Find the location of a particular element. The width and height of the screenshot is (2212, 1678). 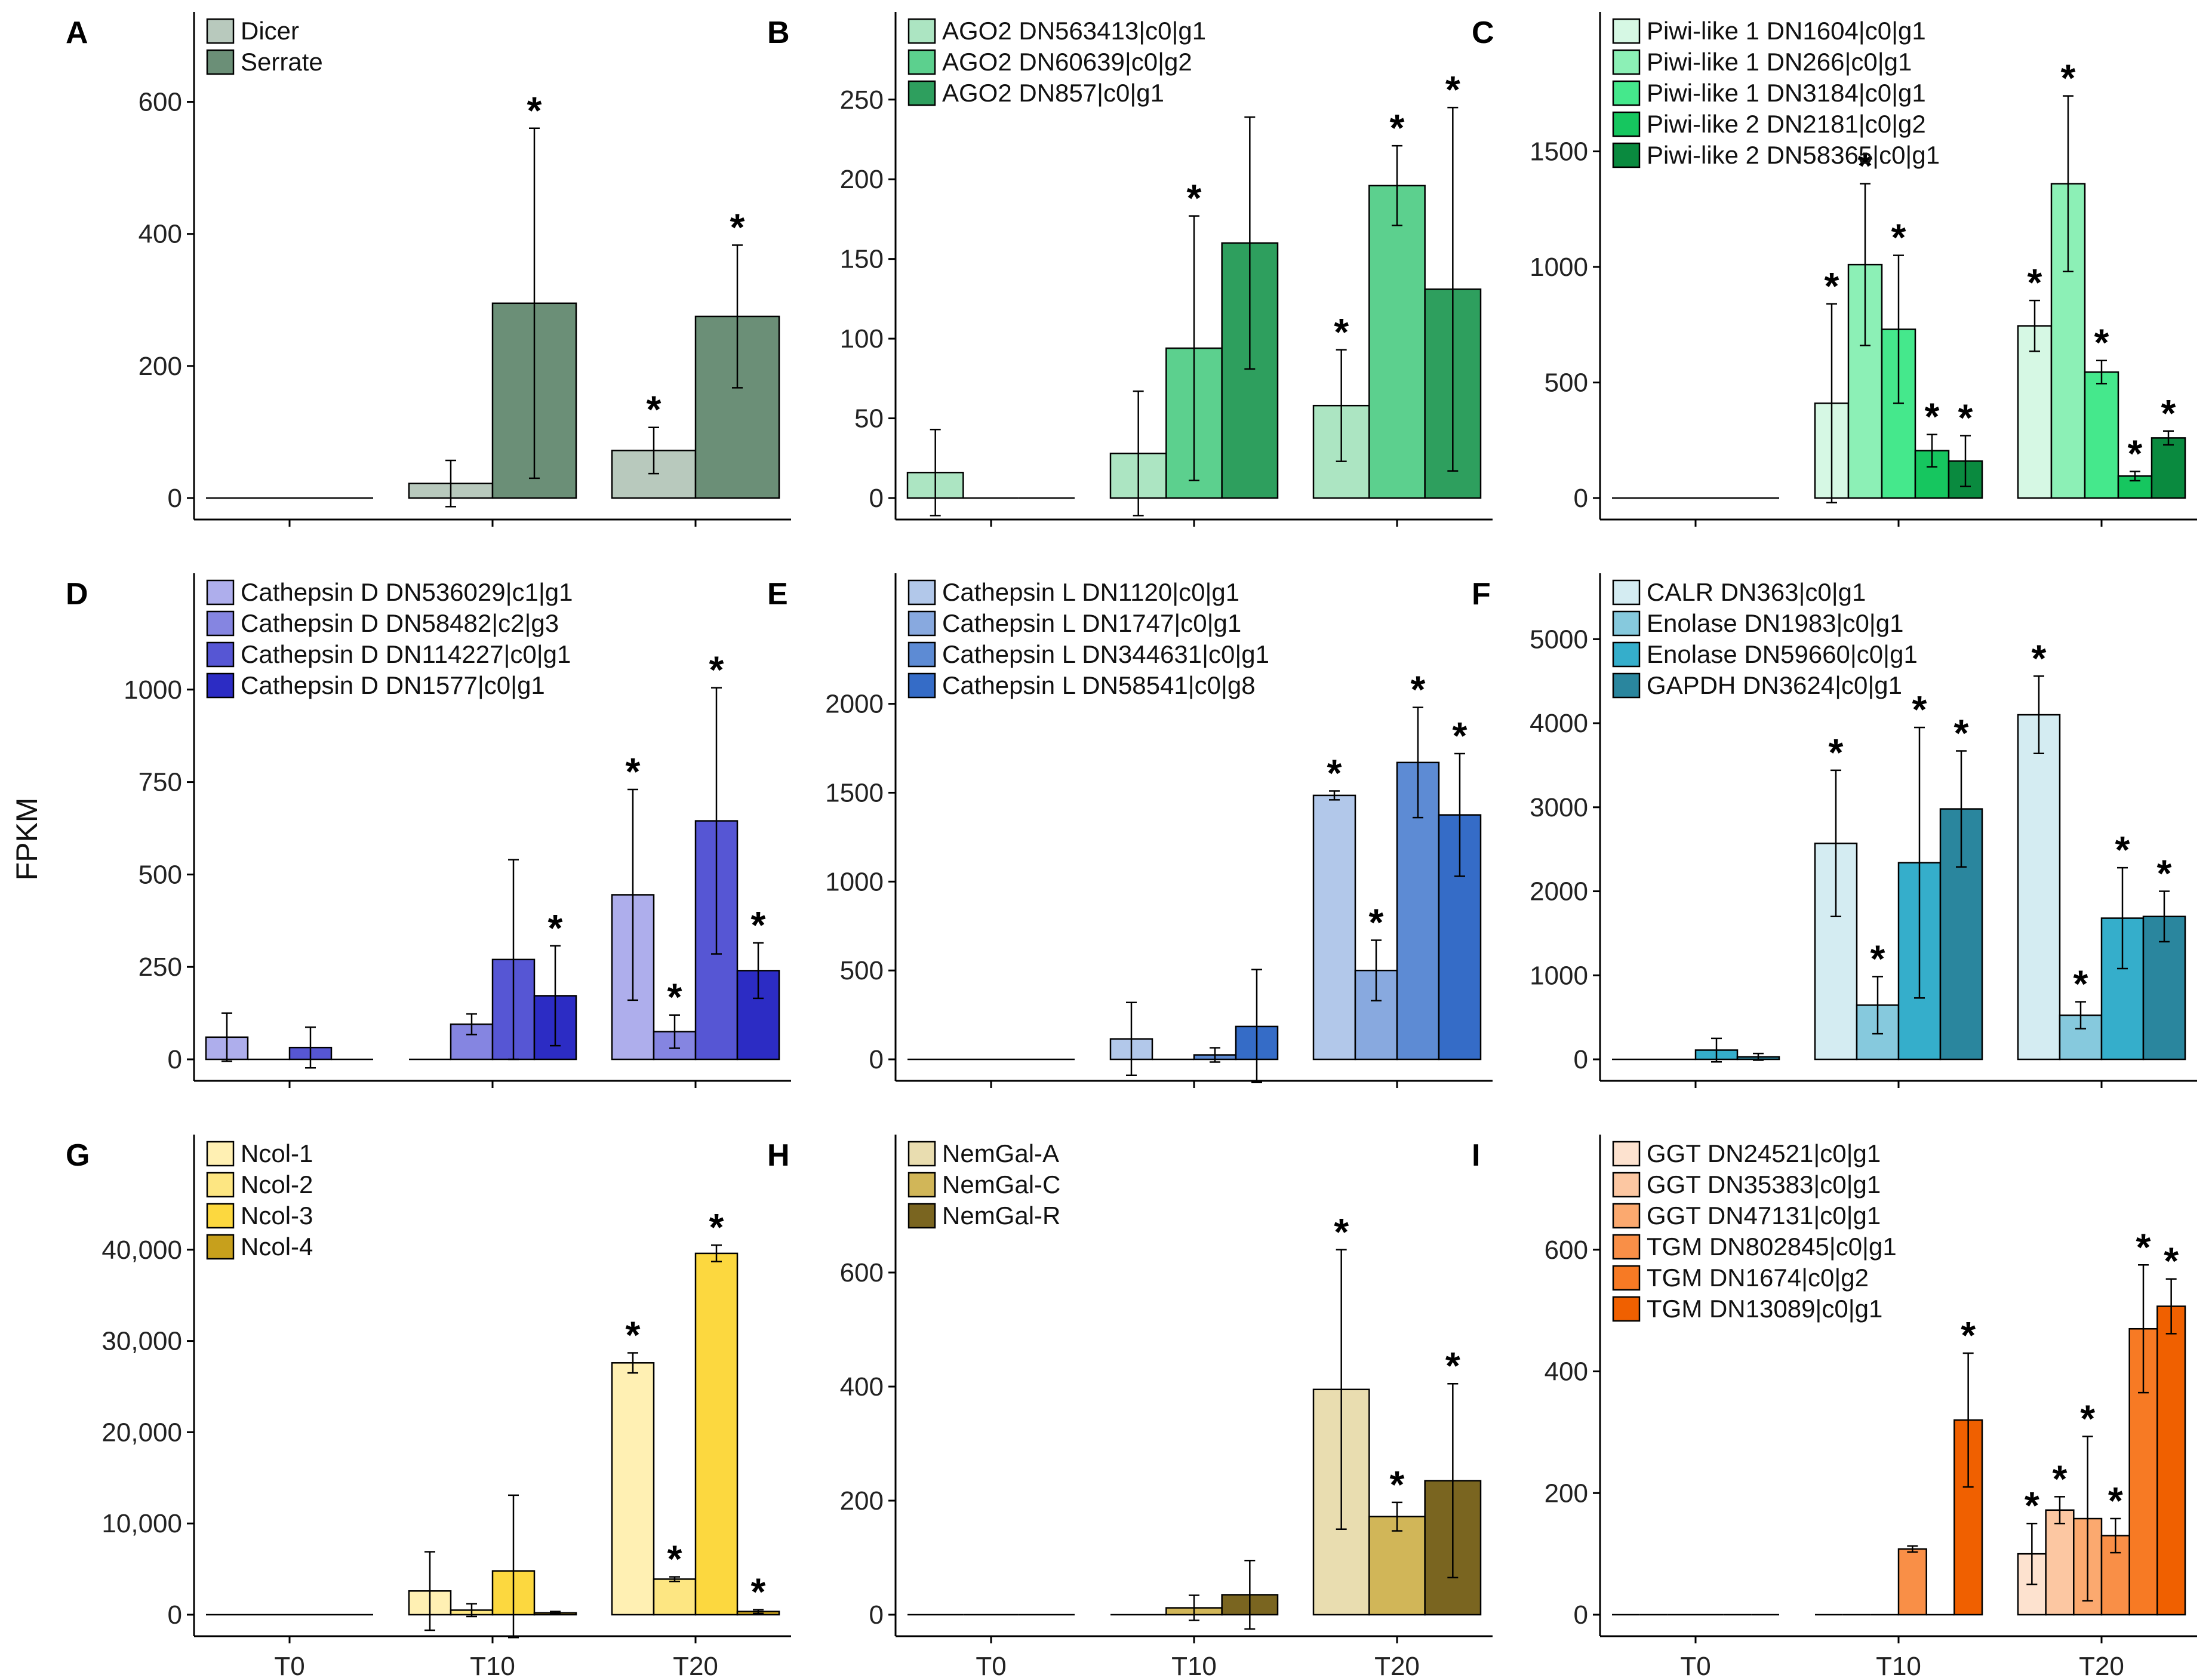

legend-label: TGM DN802845|c0|g1 is located at coordinates (1772, 1247).